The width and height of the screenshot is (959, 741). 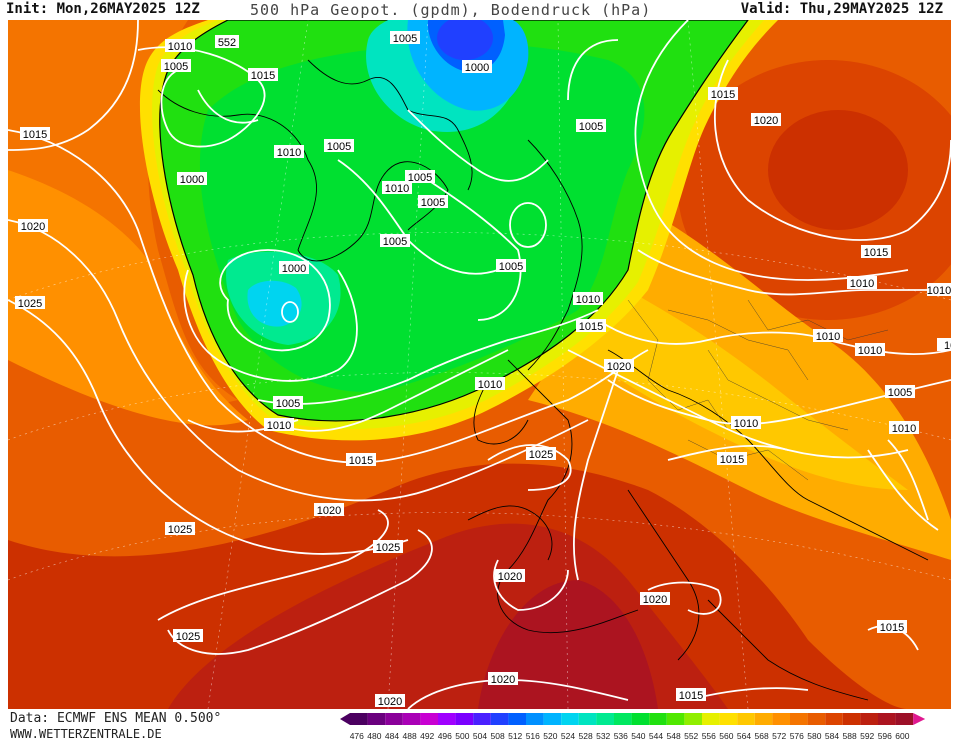 I want to click on legend-tick-label: 492, so click(x=427, y=736).